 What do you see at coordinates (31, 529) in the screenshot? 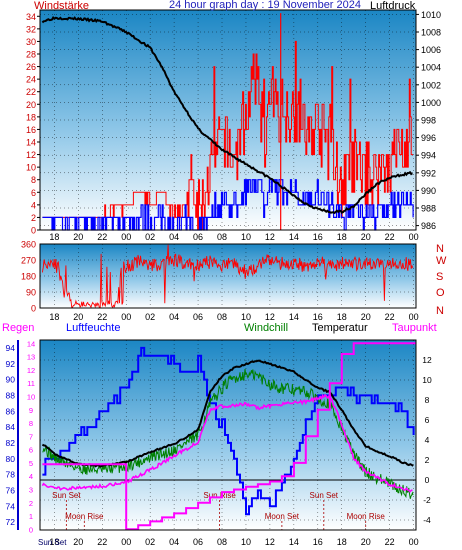
I see `rain-tick-label: 0` at bounding box center [31, 529].